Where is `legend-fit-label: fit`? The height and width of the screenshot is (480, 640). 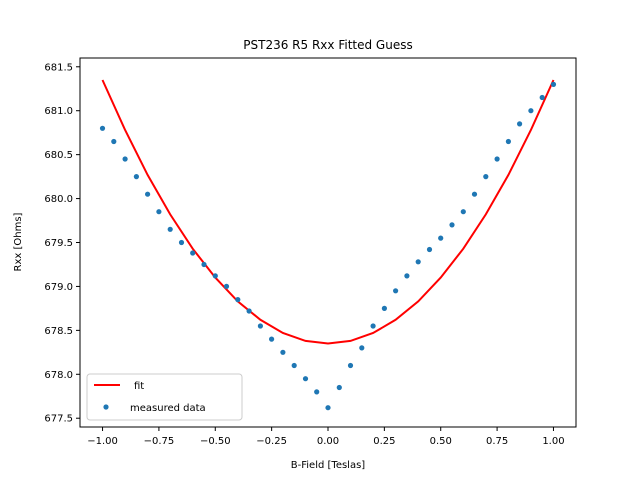 legend-fit-label: fit is located at coordinates (139, 386).